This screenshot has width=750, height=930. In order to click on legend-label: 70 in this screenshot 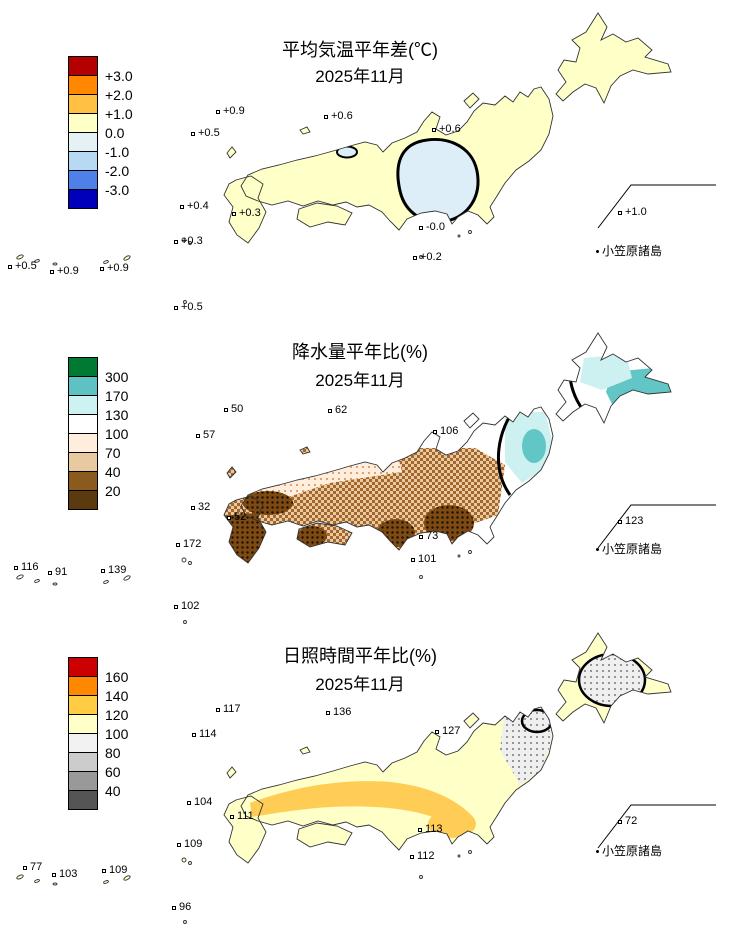, I will do `click(113, 453)`.